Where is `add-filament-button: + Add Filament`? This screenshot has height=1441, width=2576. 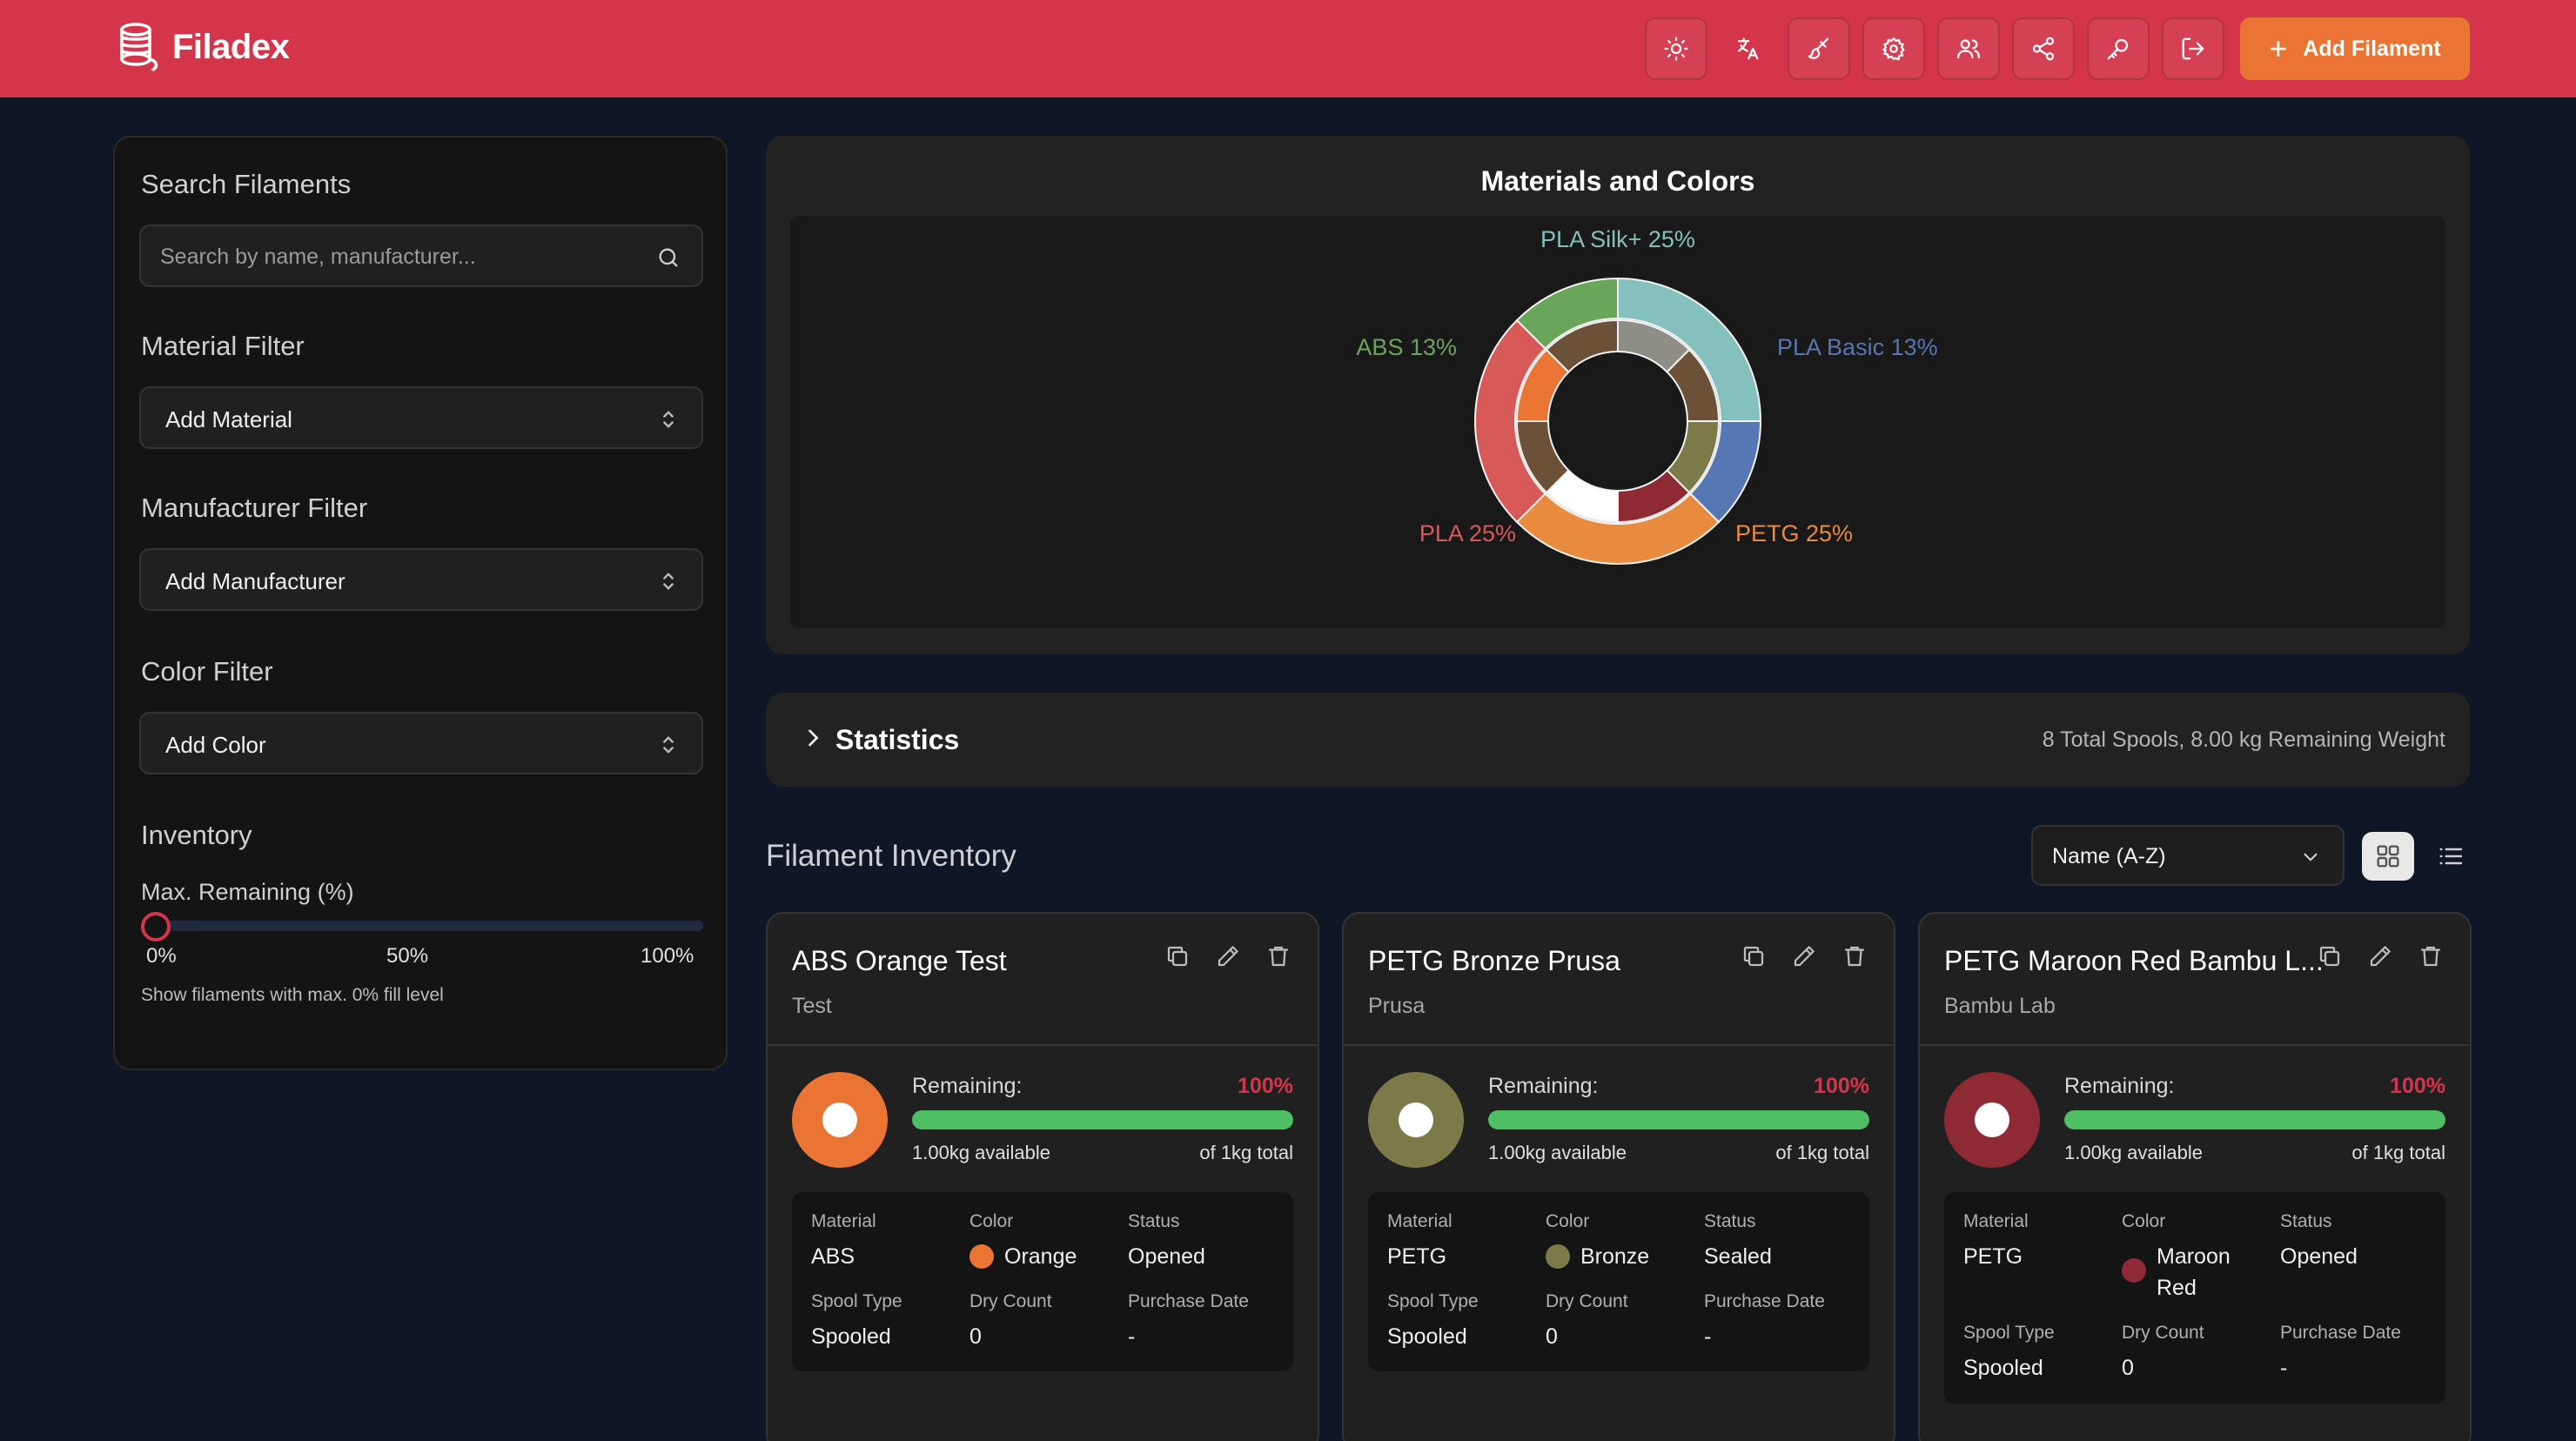 add-filament-button: + Add Filament is located at coordinates (2355, 48).